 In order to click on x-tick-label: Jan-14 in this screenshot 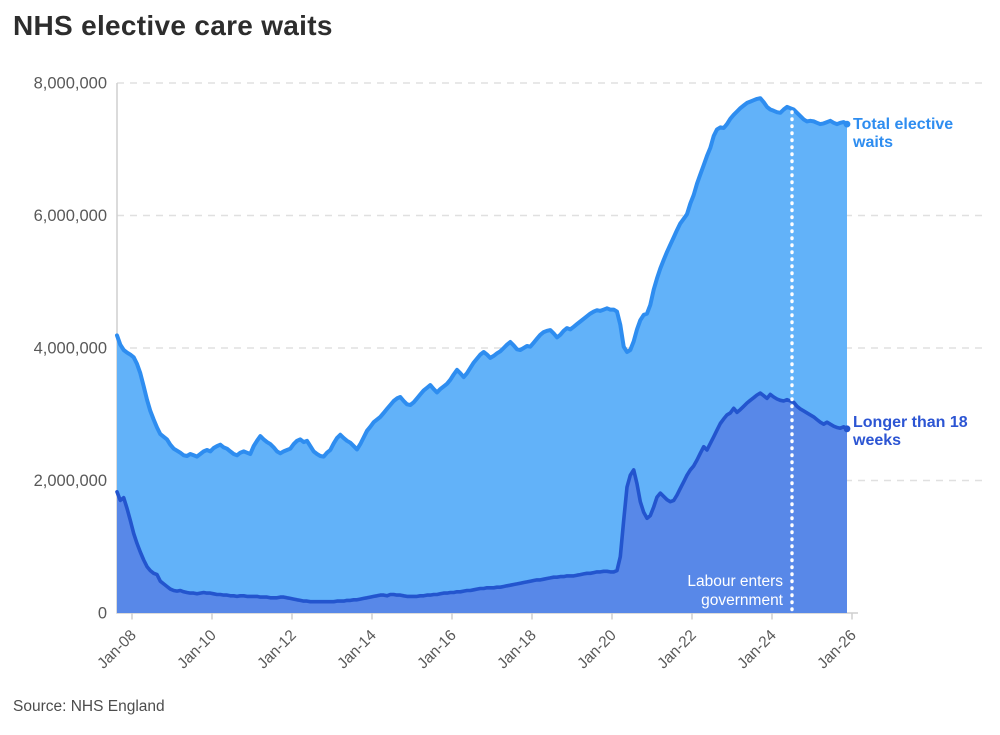, I will do `click(357, 650)`.